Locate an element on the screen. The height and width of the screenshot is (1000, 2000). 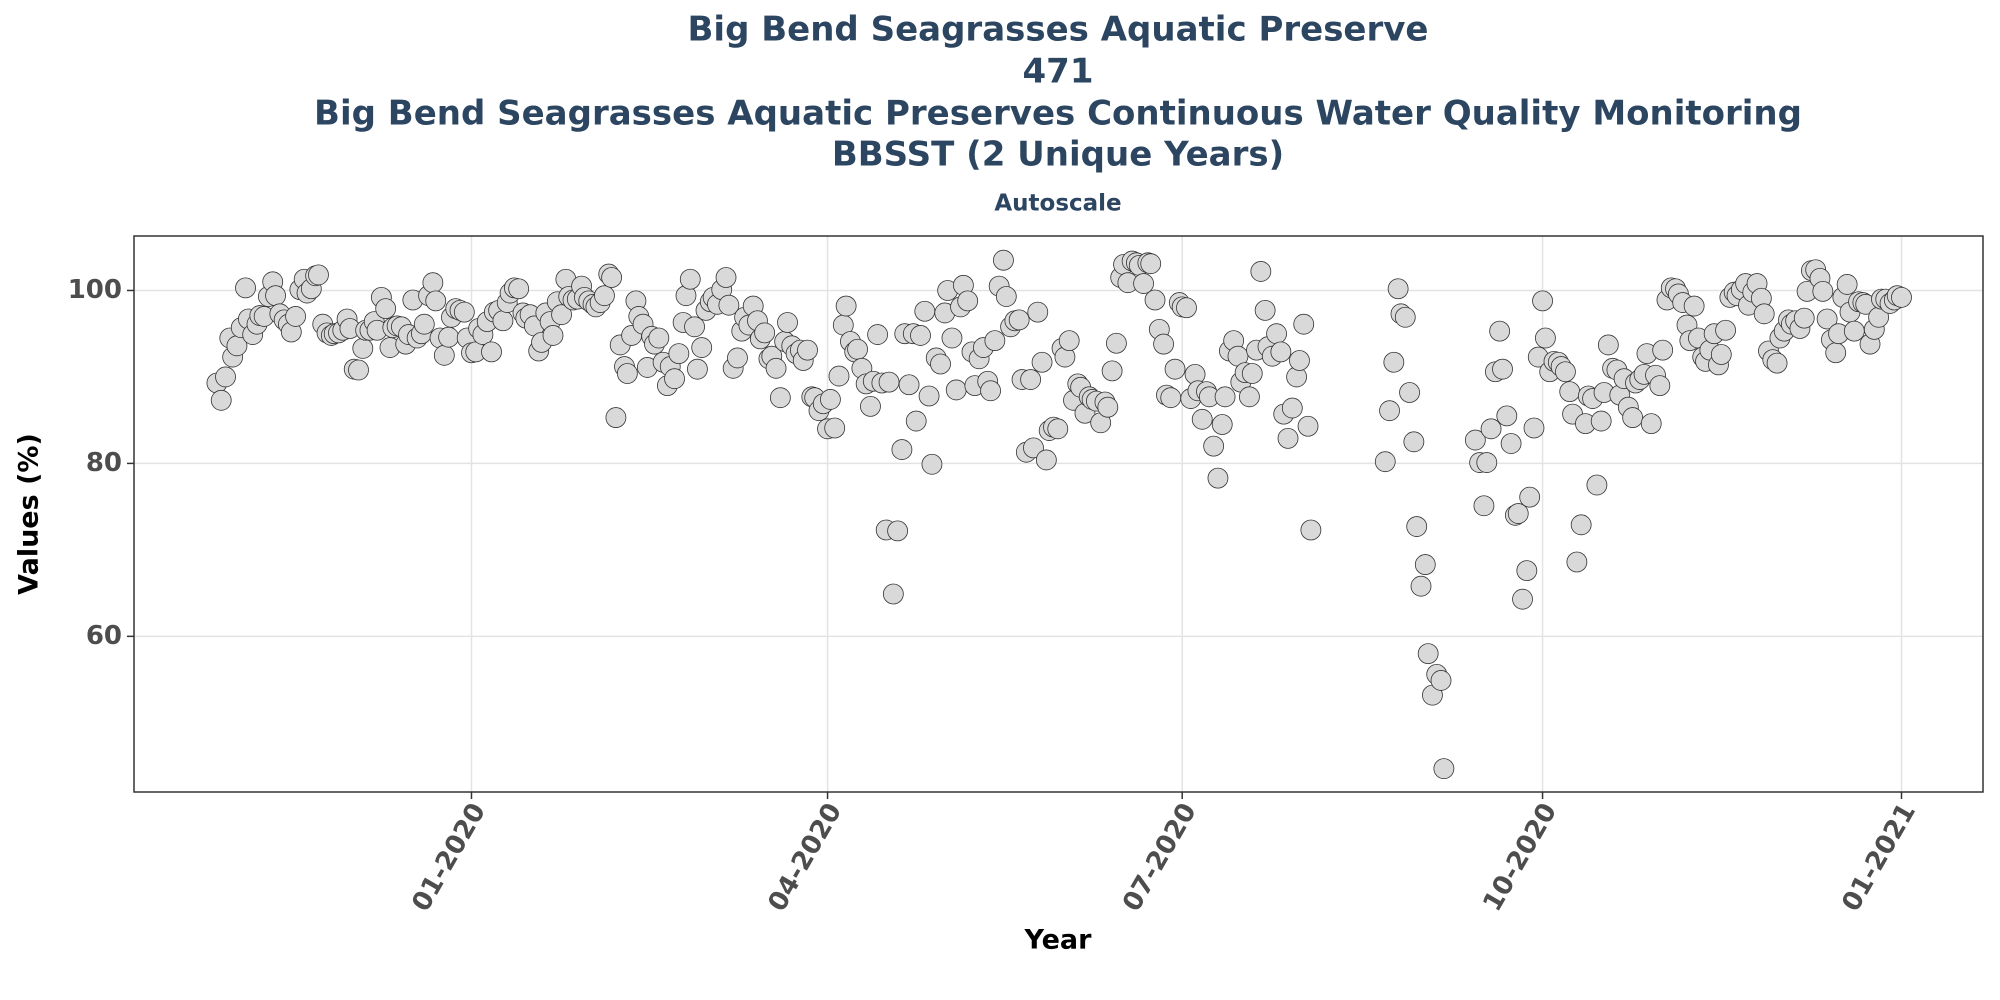
x-tick-label: 10-2020 is located at coordinates (1520, 857).